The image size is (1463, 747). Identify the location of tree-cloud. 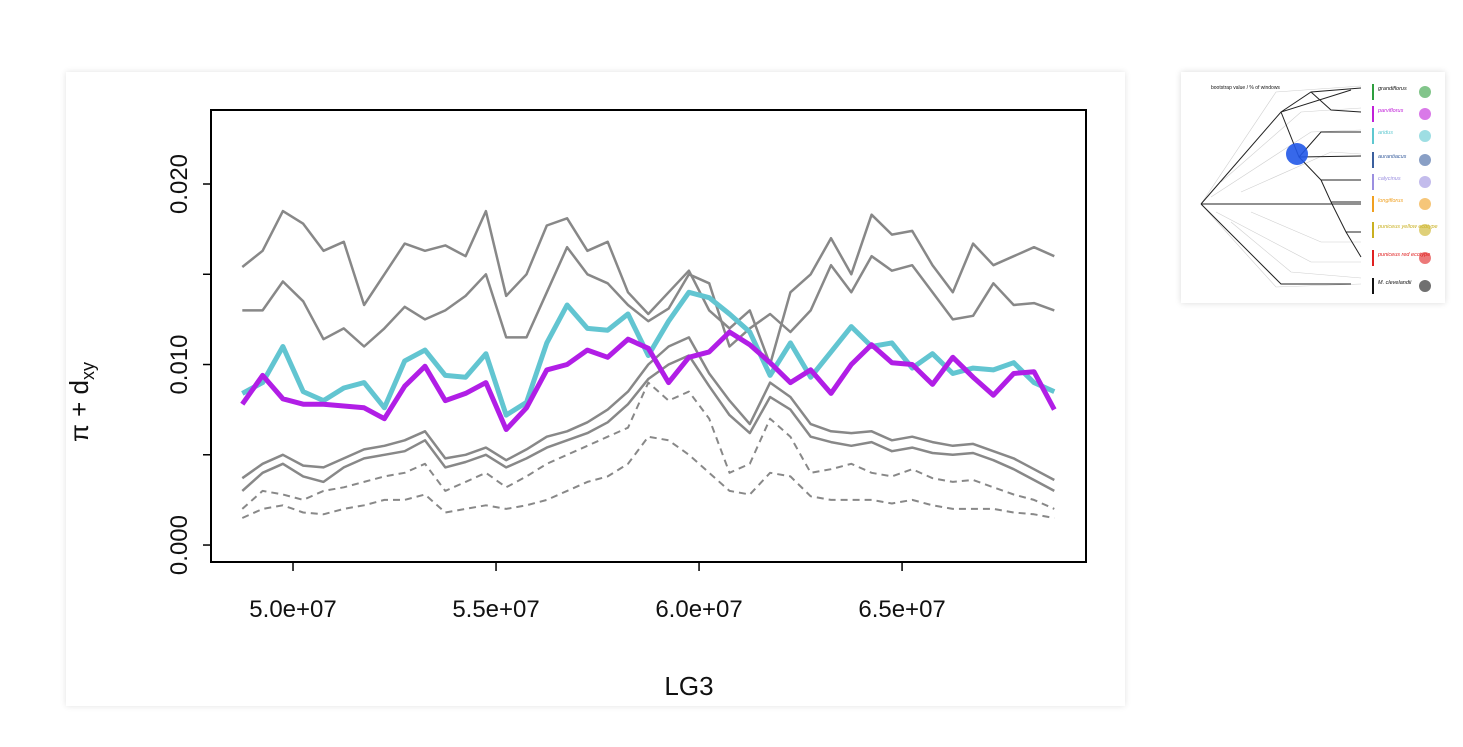
(1281, 186).